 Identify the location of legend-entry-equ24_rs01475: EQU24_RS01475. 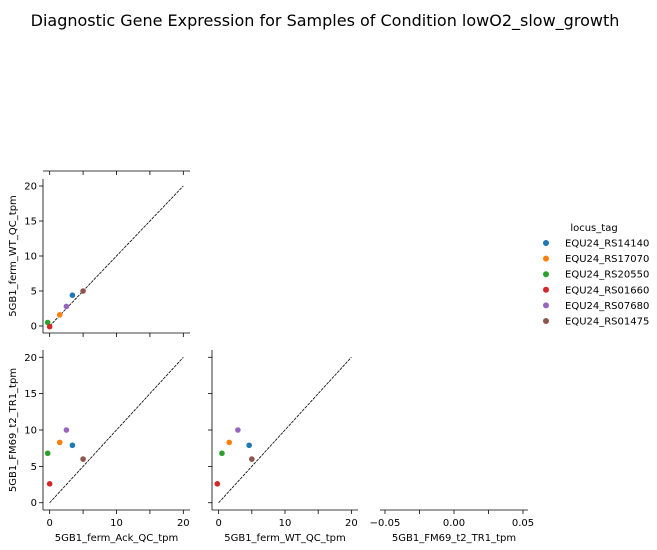
(596, 322).